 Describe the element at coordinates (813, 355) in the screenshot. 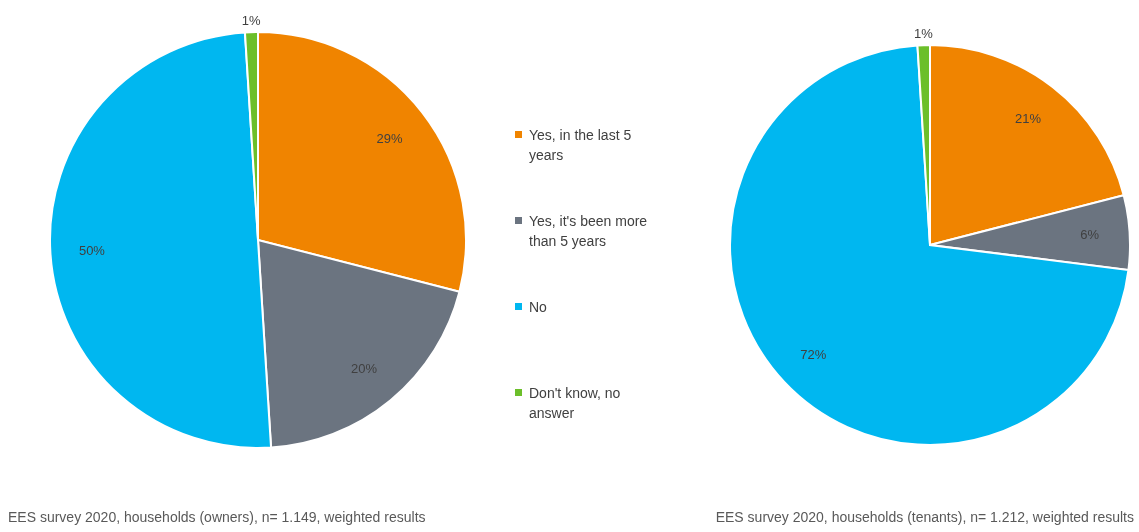

I see `data-label: 72%` at that location.